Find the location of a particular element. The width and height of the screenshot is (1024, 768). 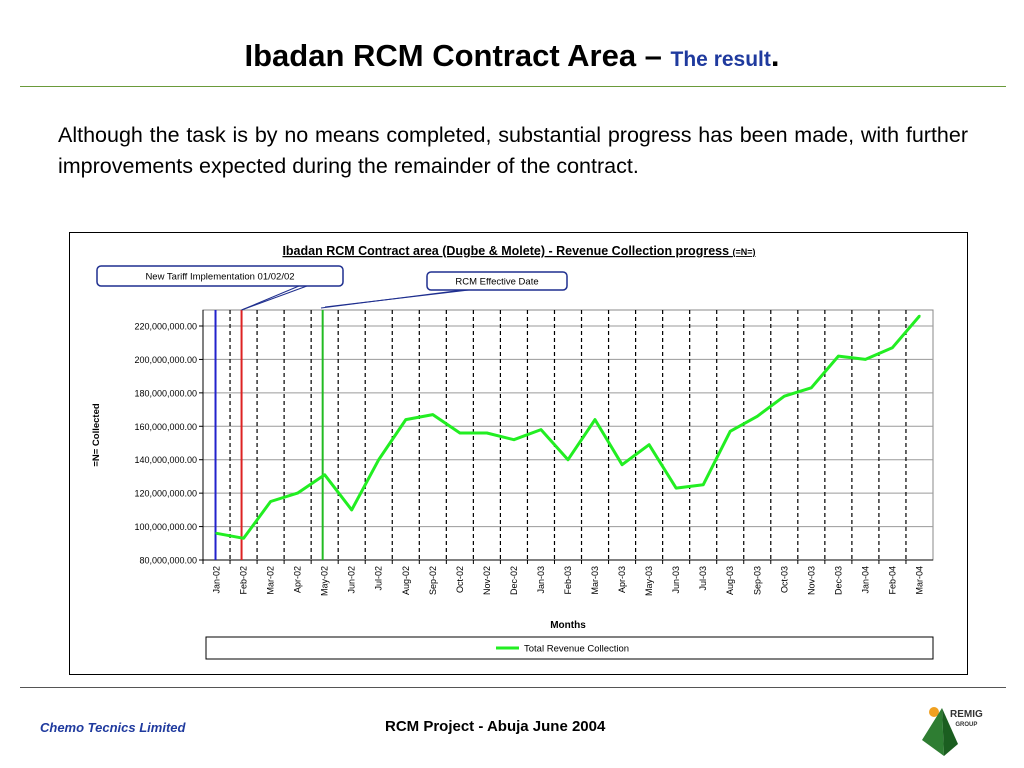

logo-sun-icon is located at coordinates (934, 712).